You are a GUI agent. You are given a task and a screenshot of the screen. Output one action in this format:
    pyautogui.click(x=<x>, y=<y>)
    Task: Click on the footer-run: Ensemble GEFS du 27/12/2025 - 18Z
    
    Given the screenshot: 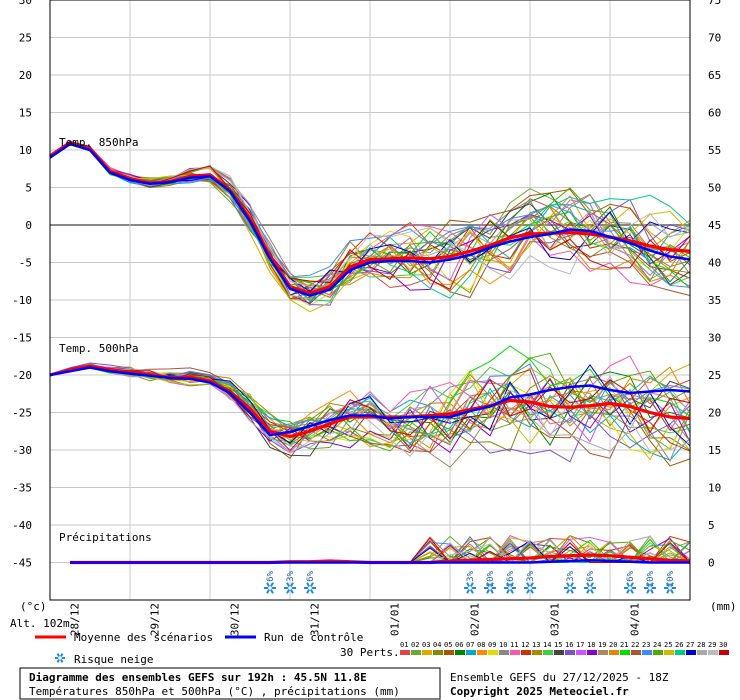 What is the action you would take?
    pyautogui.click(x=559, y=677)
    